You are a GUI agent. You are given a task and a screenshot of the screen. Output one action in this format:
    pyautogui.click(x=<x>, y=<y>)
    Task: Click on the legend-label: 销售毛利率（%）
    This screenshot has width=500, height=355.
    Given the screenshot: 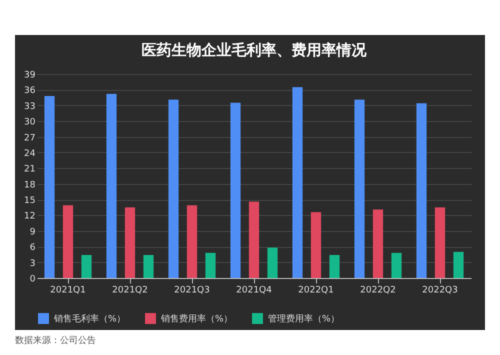 What is the action you would take?
    pyautogui.click(x=89, y=319)
    